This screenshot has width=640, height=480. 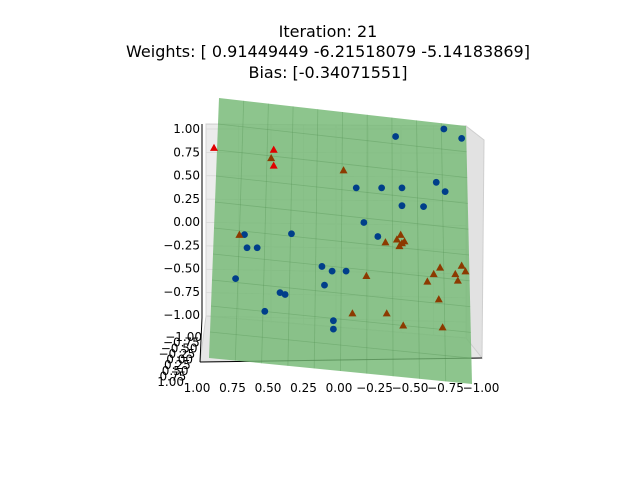 What do you see at coordinates (410, 388) in the screenshot?
I see `x-tick-label: −0.50` at bounding box center [410, 388].